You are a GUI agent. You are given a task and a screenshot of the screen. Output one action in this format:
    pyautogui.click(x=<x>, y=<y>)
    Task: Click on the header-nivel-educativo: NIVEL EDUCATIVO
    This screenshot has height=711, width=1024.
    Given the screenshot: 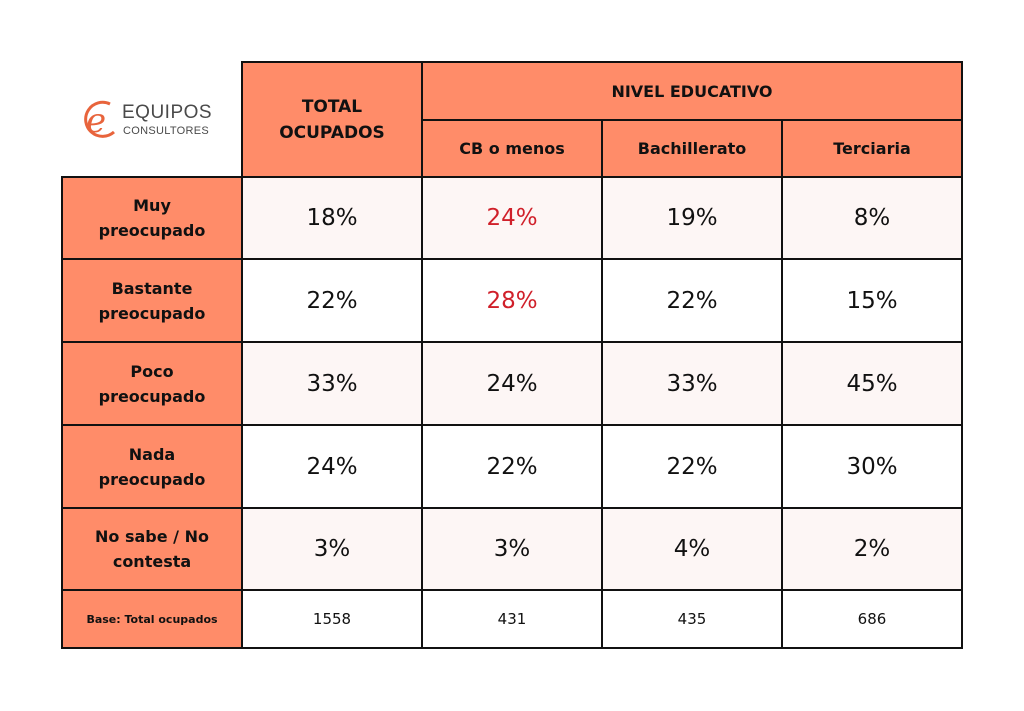 What is the action you would take?
    pyautogui.click(x=692, y=91)
    